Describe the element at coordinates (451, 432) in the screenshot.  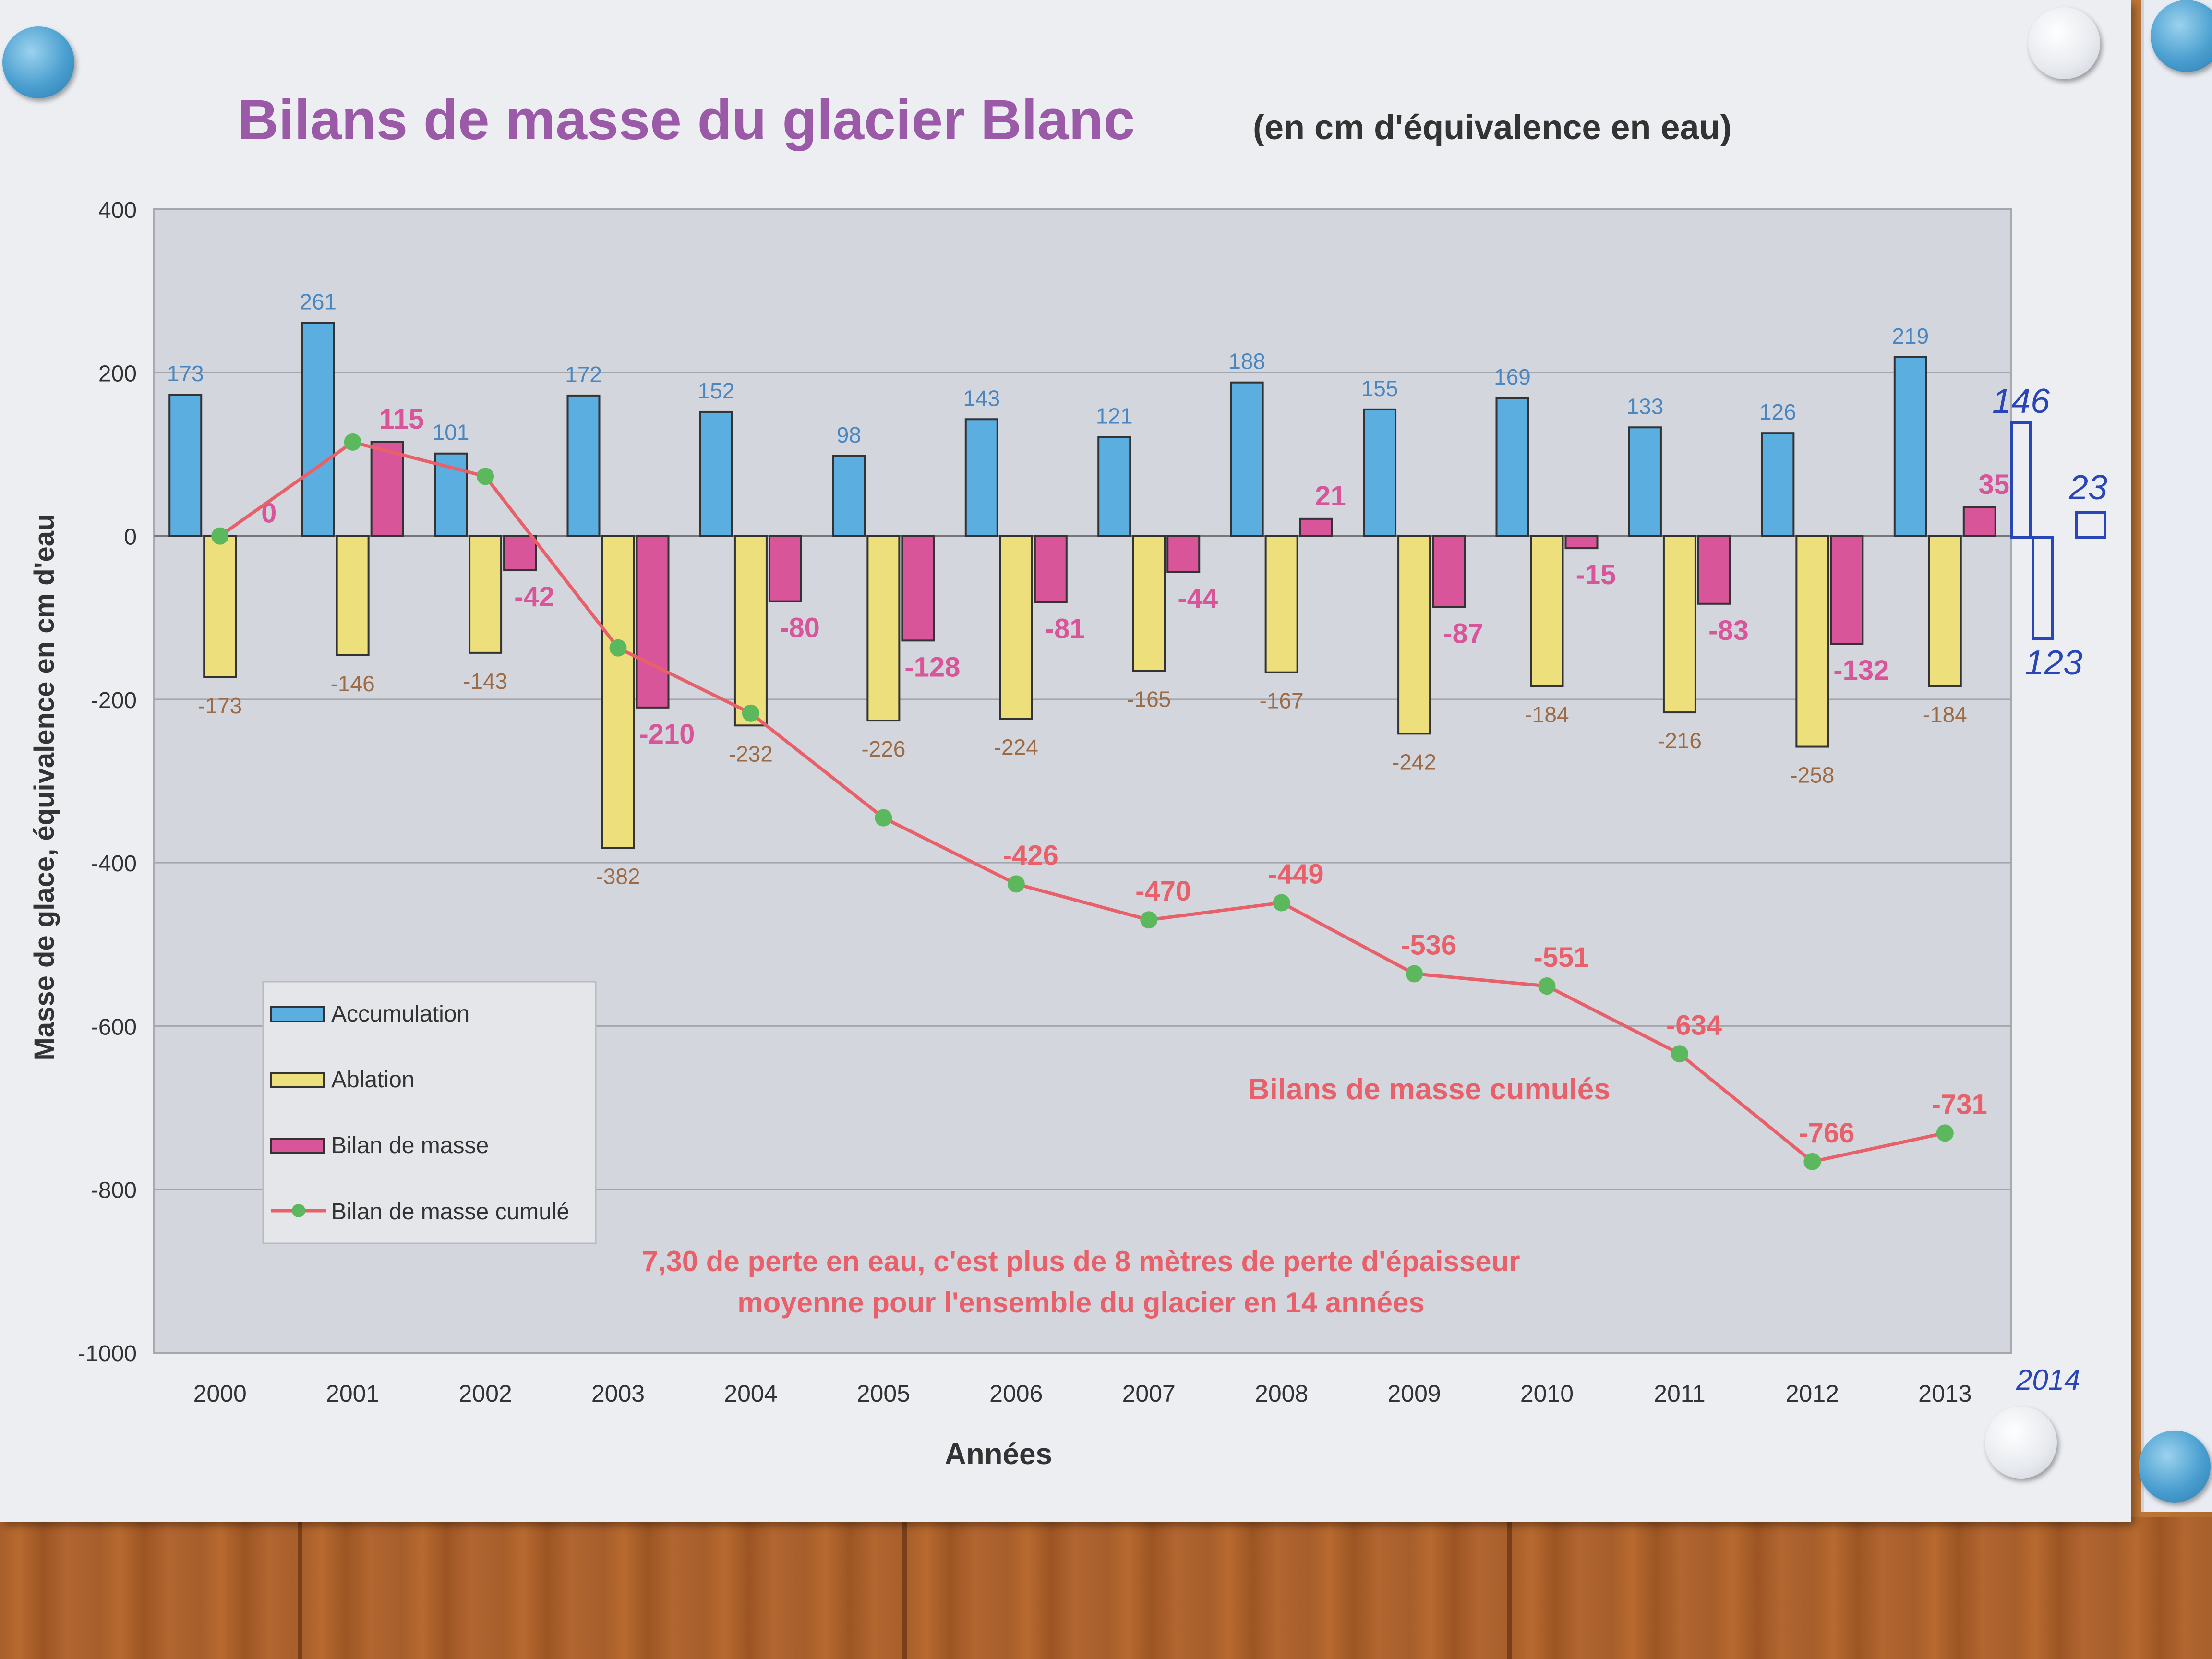
I see `accumulation-bar-label: 101` at that location.